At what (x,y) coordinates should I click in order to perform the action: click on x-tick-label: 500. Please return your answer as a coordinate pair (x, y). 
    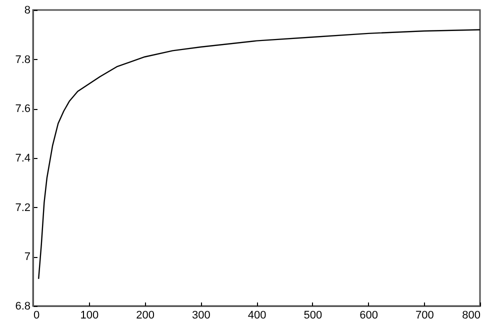
    Looking at the image, I should click on (313, 316).